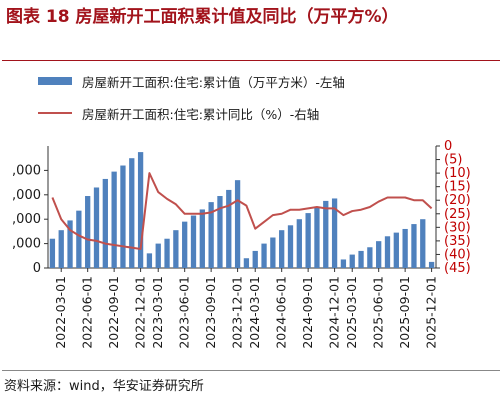 The height and width of the screenshot is (400, 504). I want to click on right-tick-label: (20), so click(457, 200).